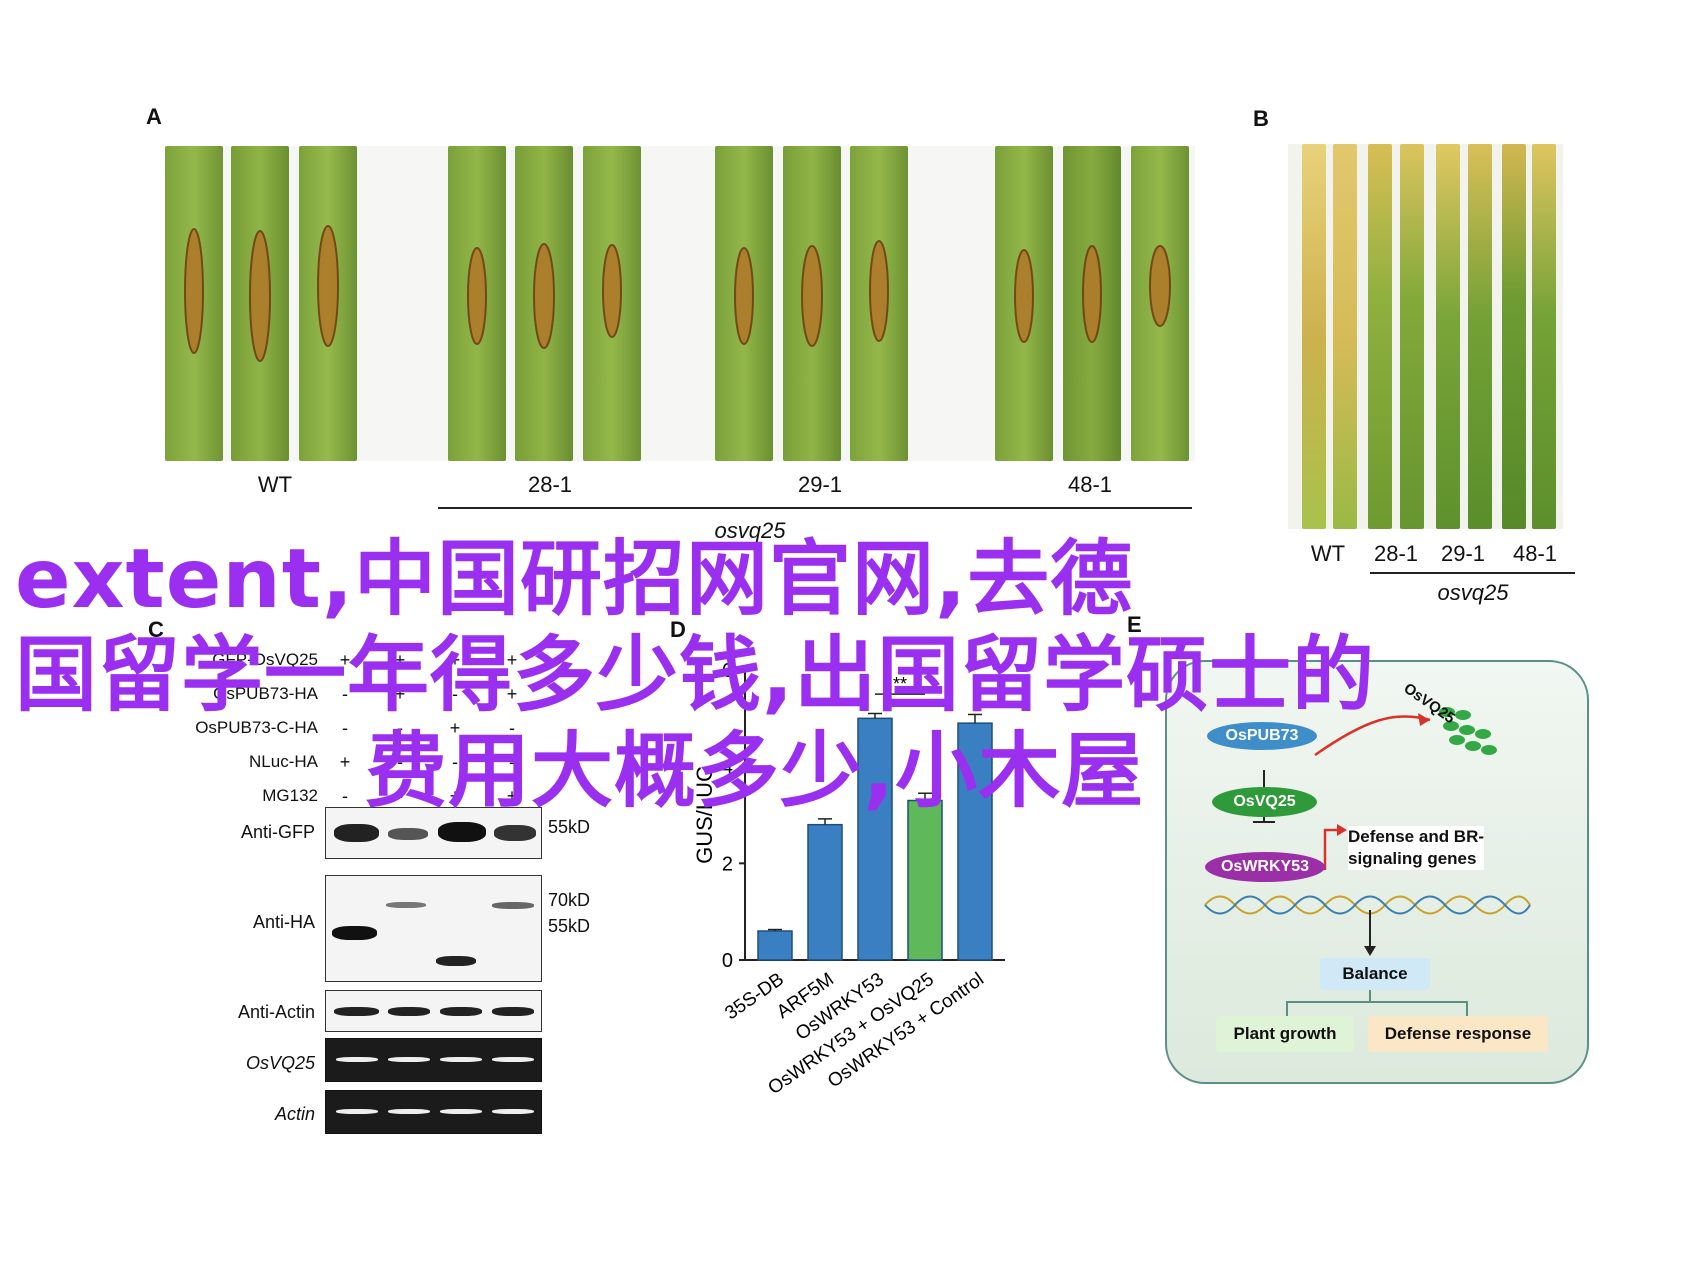 Image resolution: width=1706 pixels, height=1280 pixels. I want to click on node-balance: Balance, so click(1375, 974).